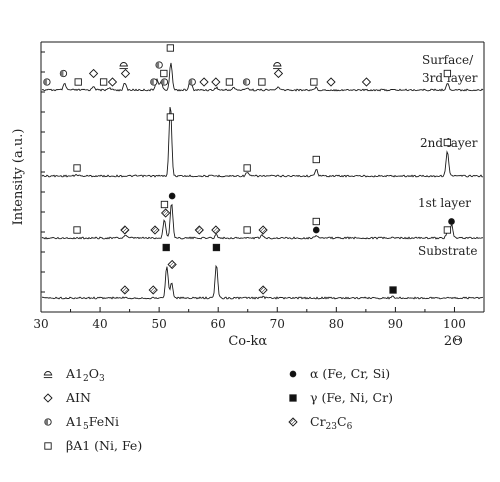 The height and width of the screenshot is (482, 500). I want to click on x-axis-title: Co-kα, so click(247, 341).